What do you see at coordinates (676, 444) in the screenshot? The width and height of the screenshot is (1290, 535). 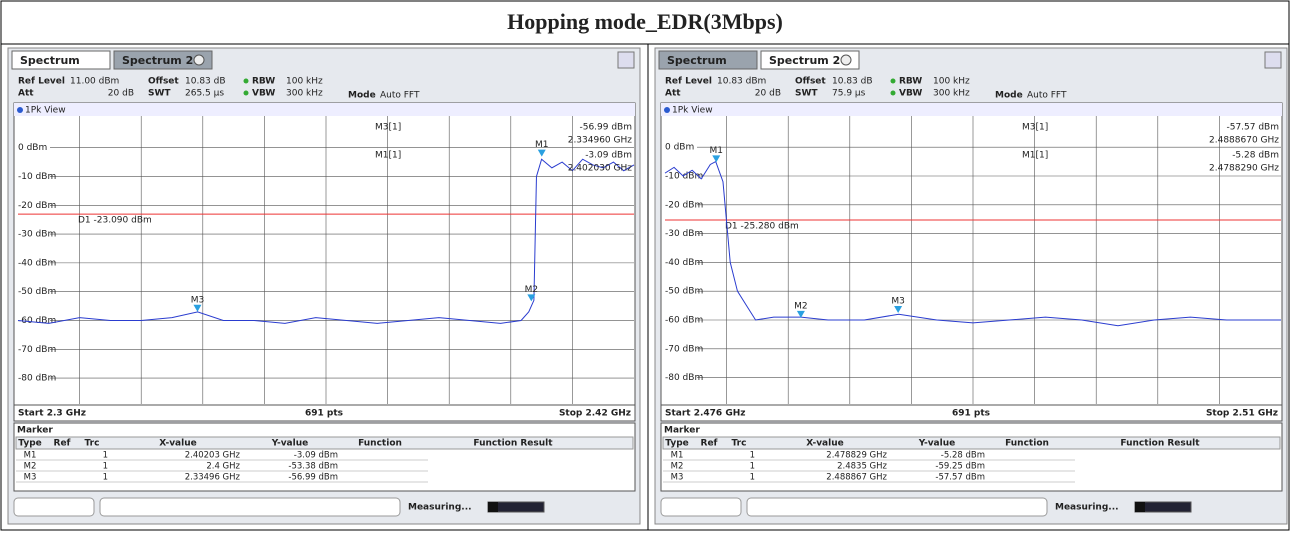 I see `table-header: Type` at bounding box center [676, 444].